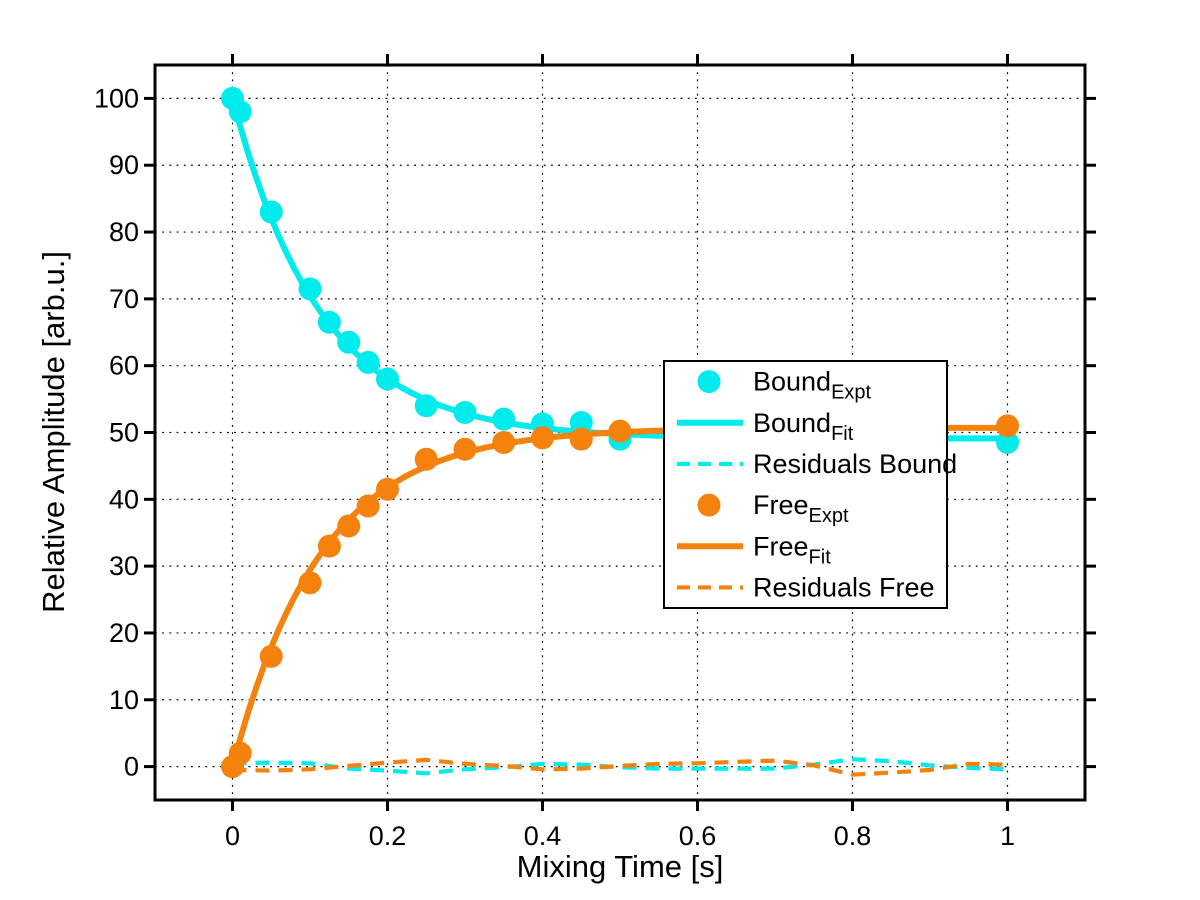 The width and height of the screenshot is (1200, 900). I want to click on legend-label: Residuals Bound, so click(855, 464).